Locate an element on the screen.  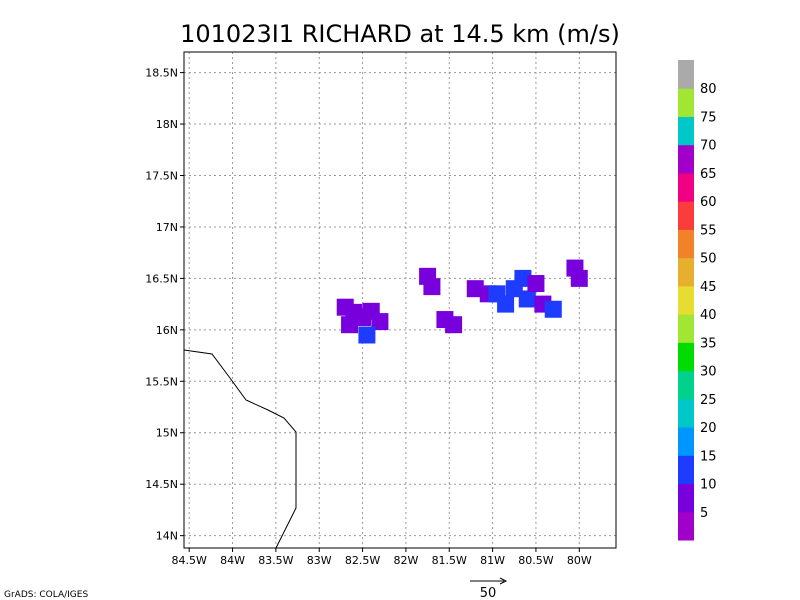
vector-scale: 50 is located at coordinates (489, 588).